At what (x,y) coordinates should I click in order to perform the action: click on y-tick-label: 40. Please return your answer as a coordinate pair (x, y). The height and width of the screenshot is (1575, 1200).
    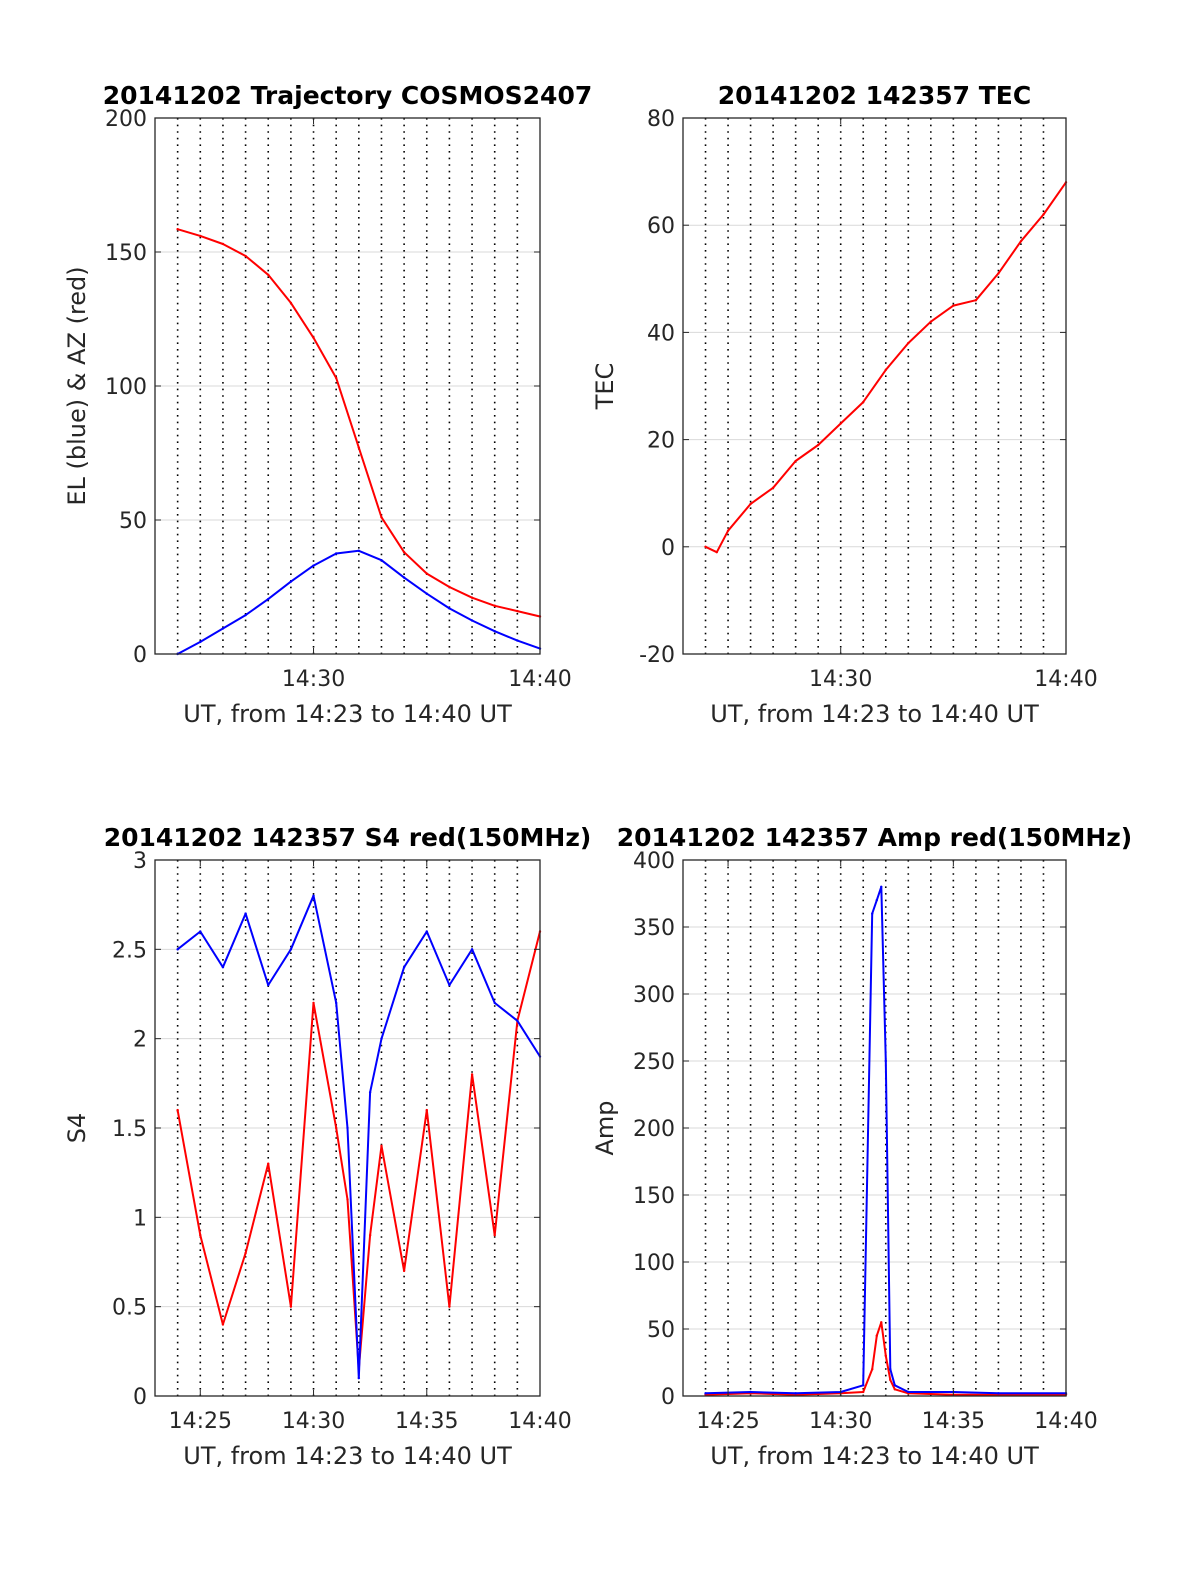
    Looking at the image, I should click on (661, 333).